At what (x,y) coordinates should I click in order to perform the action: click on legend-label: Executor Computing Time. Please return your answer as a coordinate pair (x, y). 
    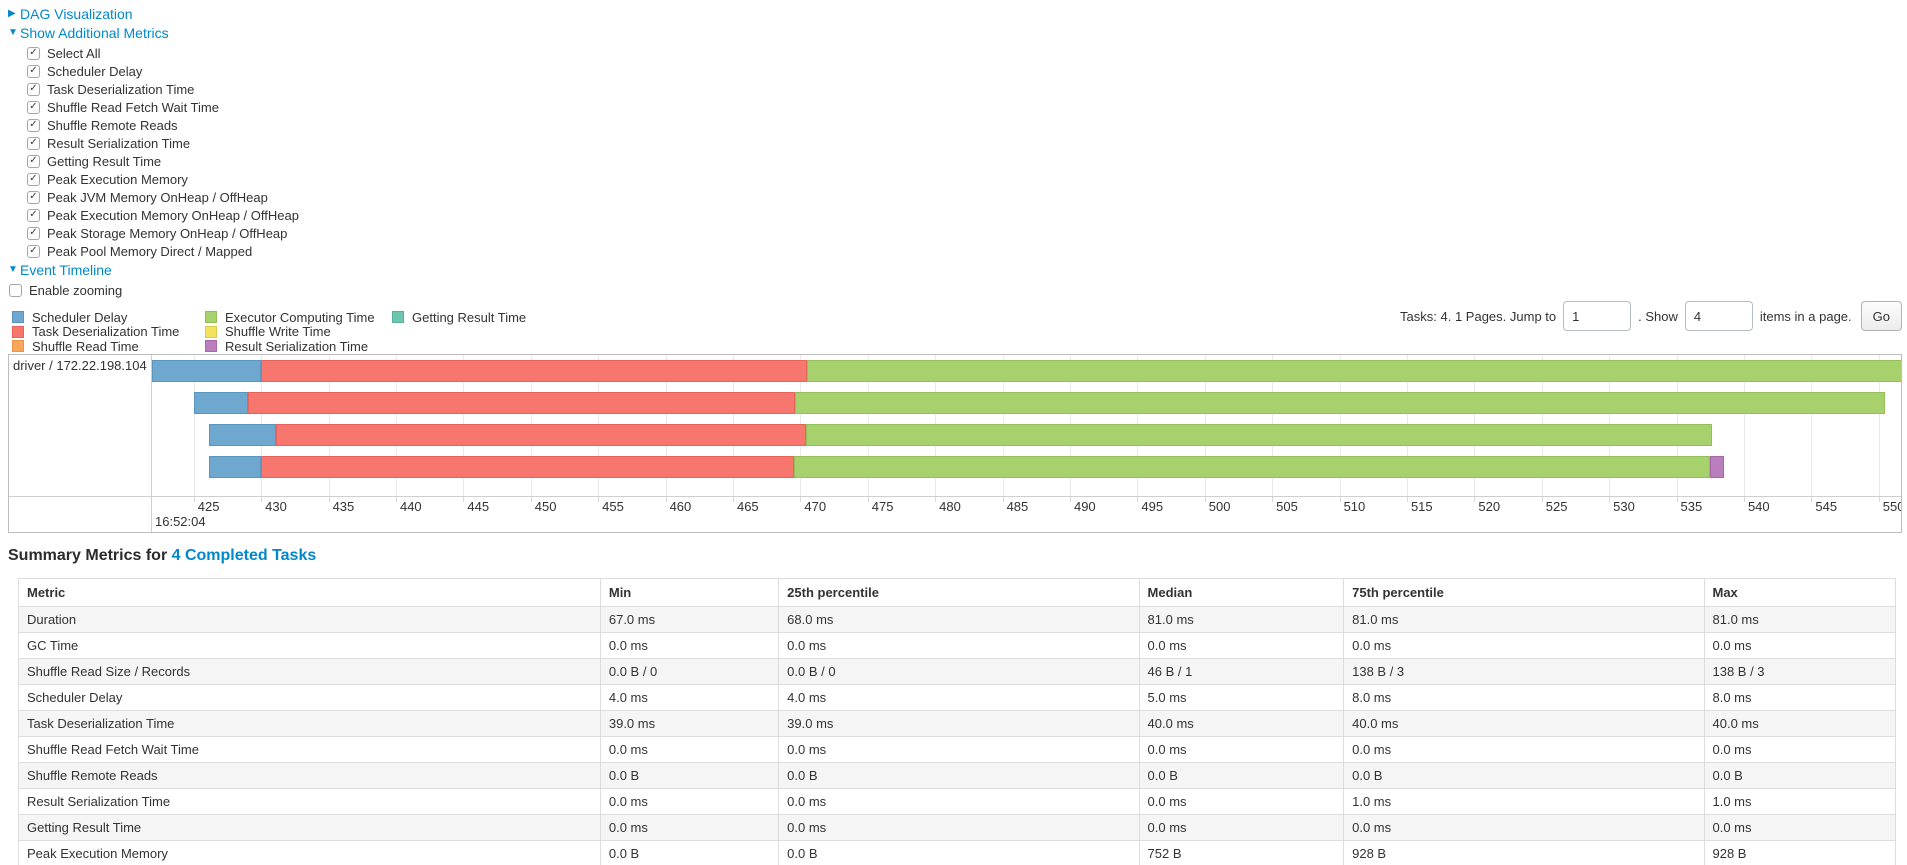
    Looking at the image, I should click on (300, 317).